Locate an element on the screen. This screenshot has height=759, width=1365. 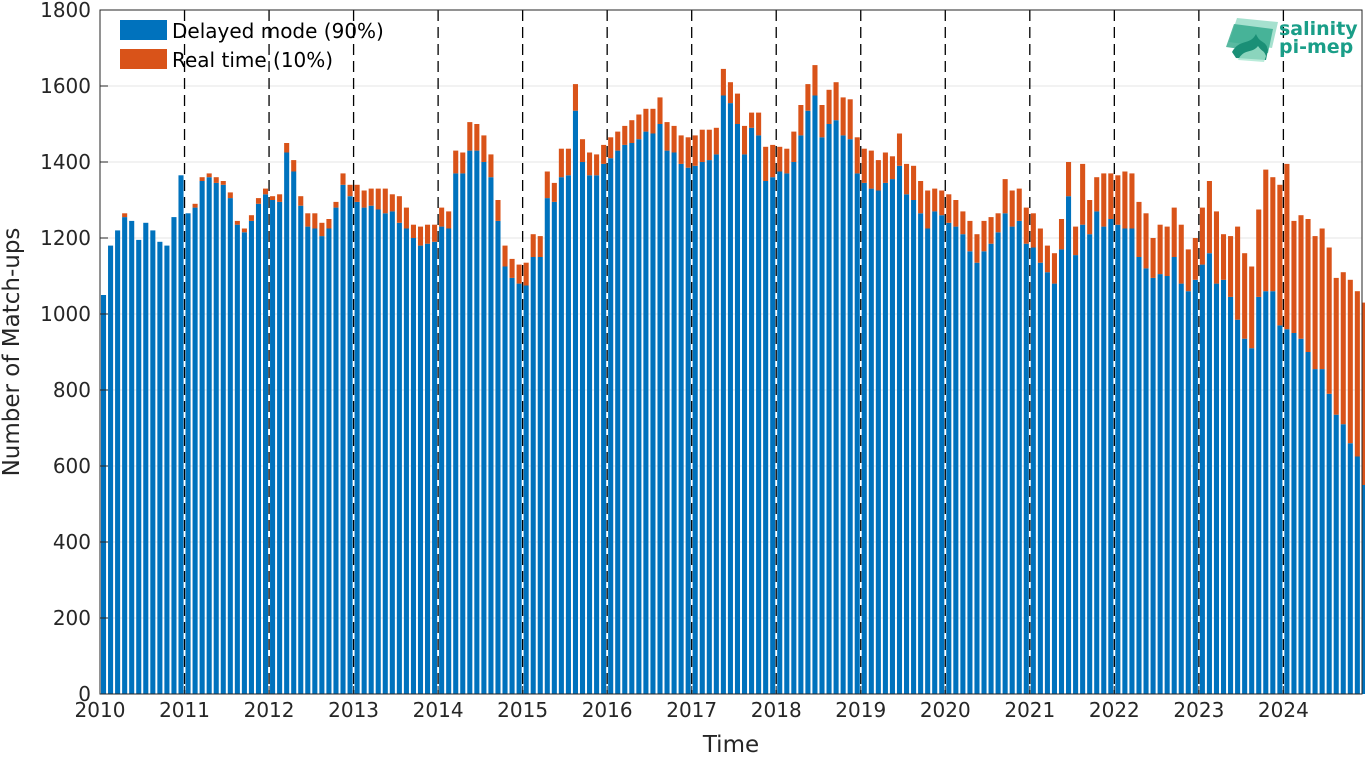
x-tick-label: 2015 is located at coordinates (522, 710).